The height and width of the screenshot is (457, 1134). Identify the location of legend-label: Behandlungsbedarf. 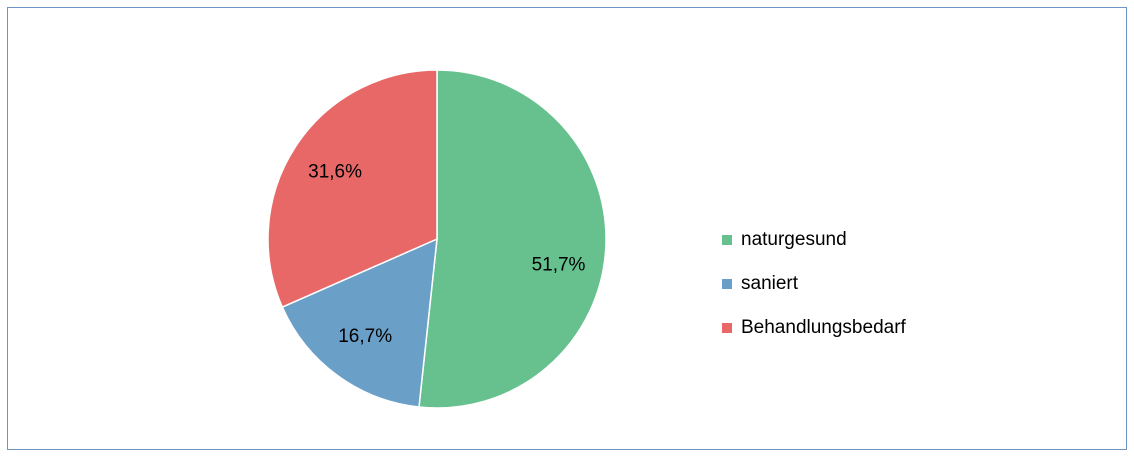
(824, 327).